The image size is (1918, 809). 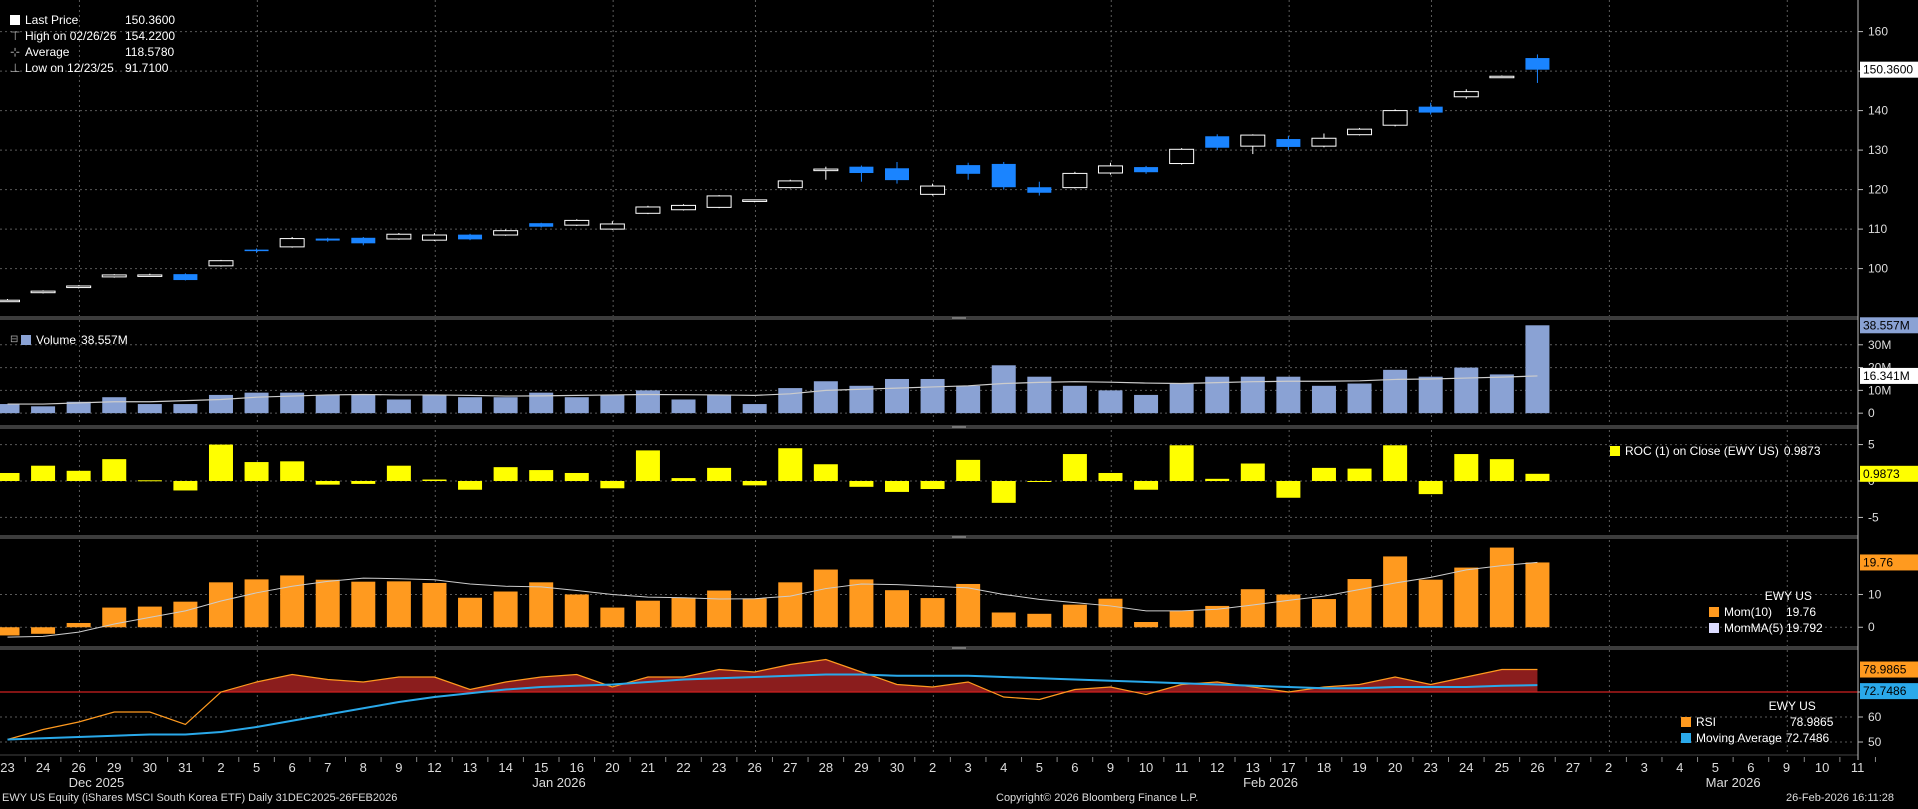 I want to click on roc-value: 0.9873, so click(x=1802, y=451).